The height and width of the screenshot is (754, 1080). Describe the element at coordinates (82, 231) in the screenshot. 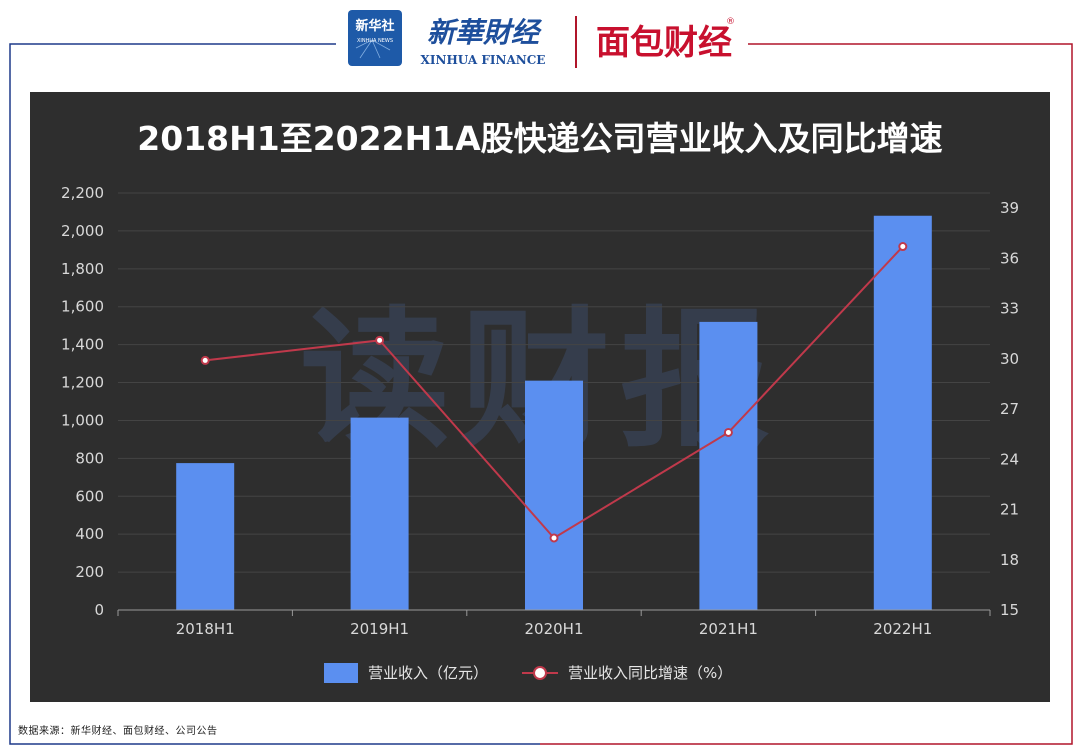

I see `y-left-tick-label: 2,000` at that location.